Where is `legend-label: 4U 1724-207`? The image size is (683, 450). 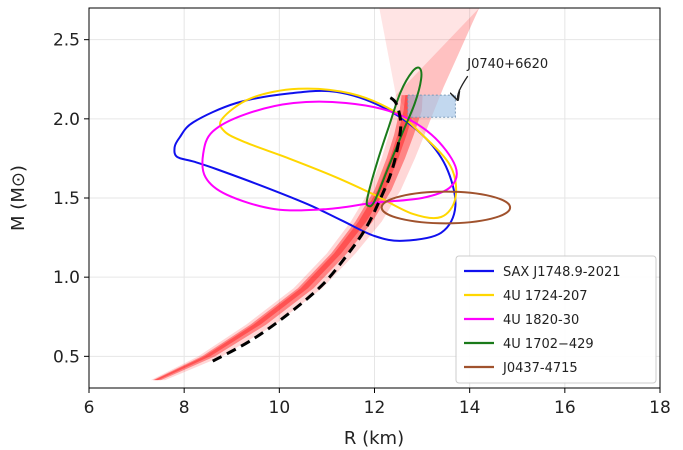 legend-label: 4U 1724-207 is located at coordinates (545, 296).